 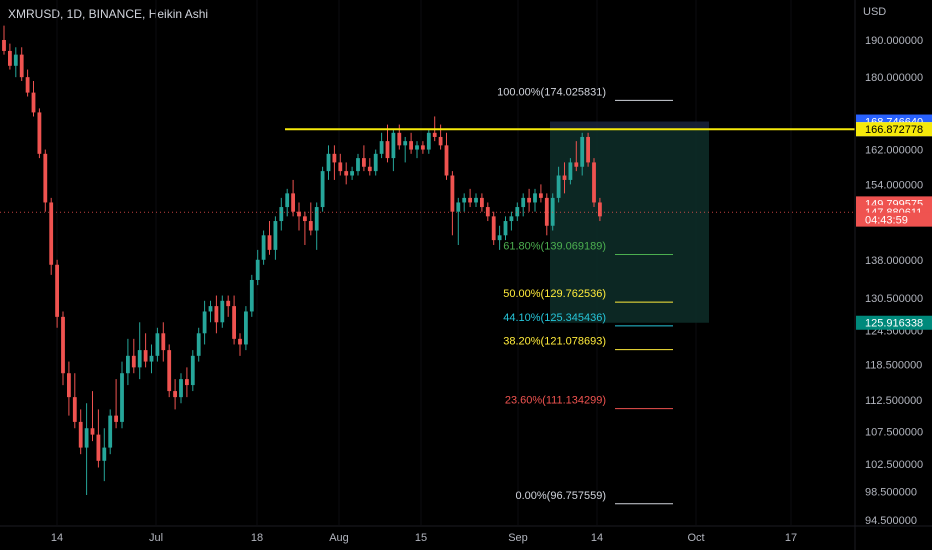 I want to click on fib-label: 23.60%(111.134299), so click(x=555, y=401).